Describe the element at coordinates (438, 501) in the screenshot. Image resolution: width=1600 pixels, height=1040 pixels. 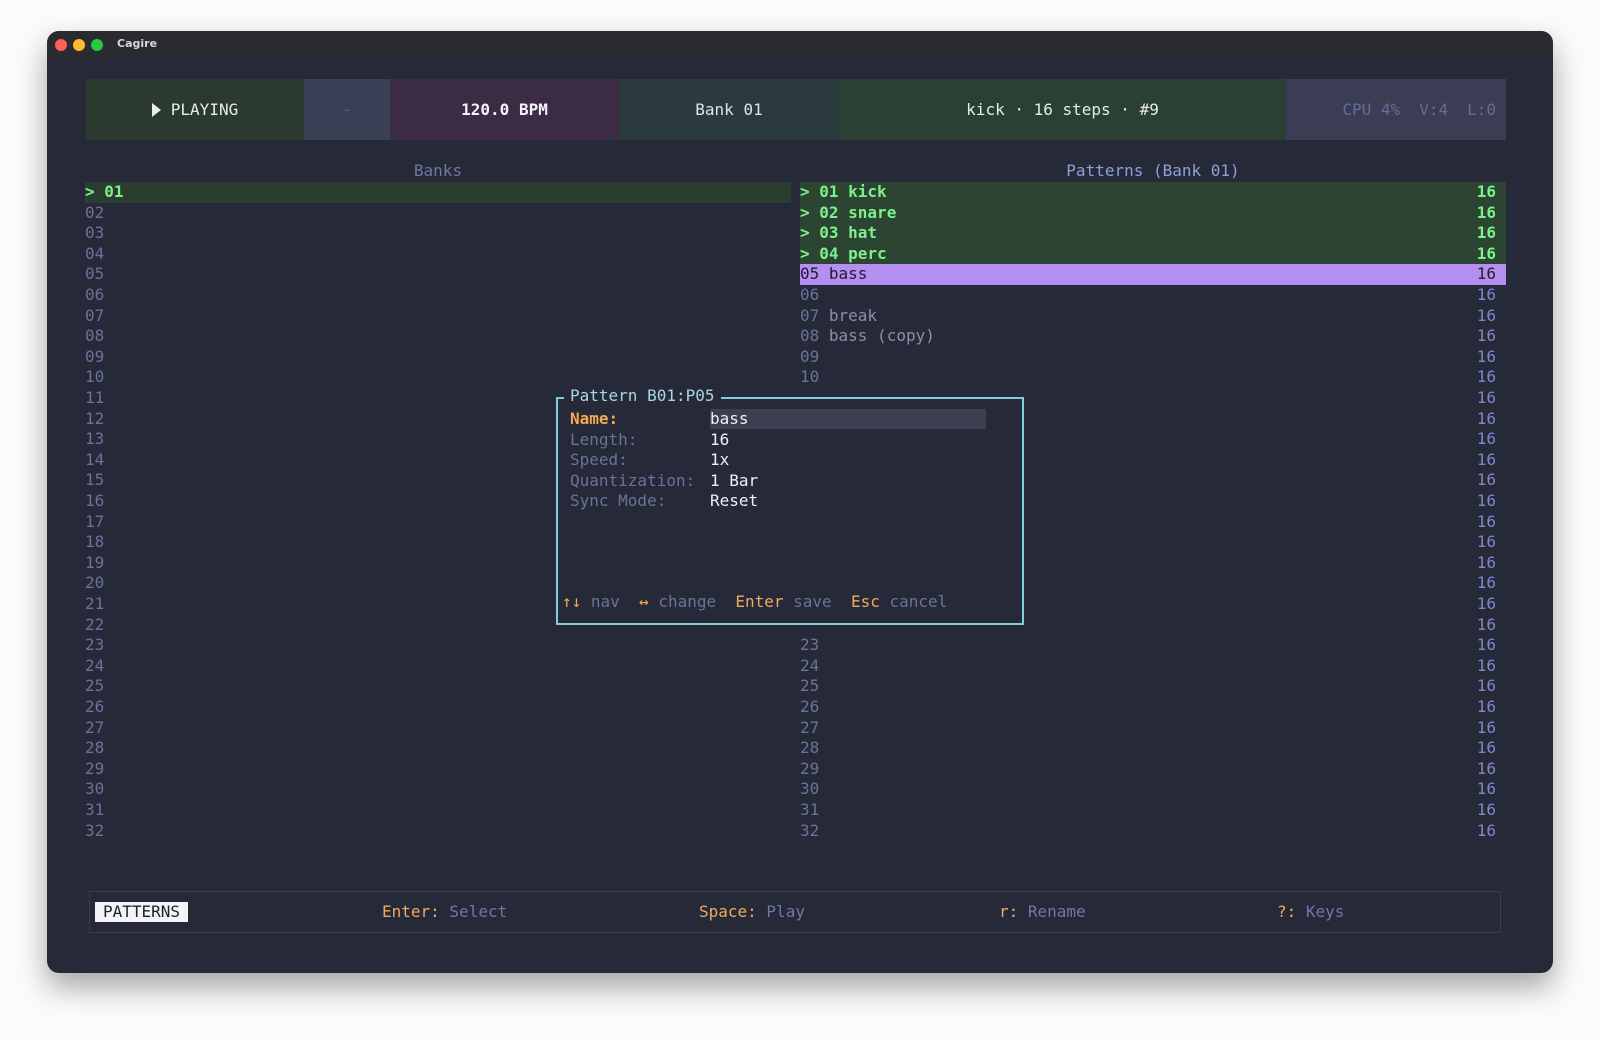
I see `bank-row: 16` at that location.